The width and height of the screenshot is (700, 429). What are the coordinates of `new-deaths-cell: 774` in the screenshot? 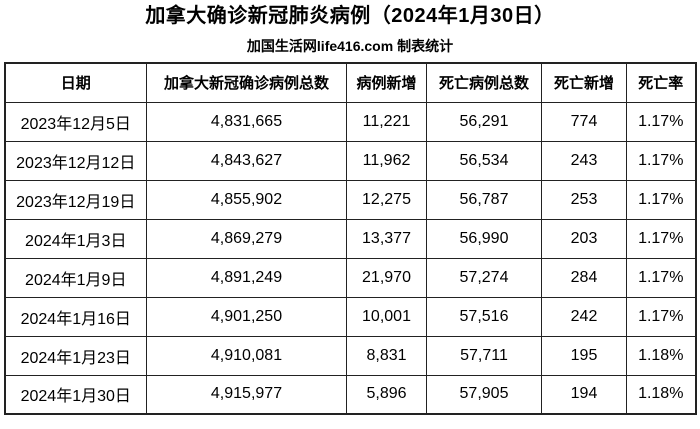 It's located at (584, 121).